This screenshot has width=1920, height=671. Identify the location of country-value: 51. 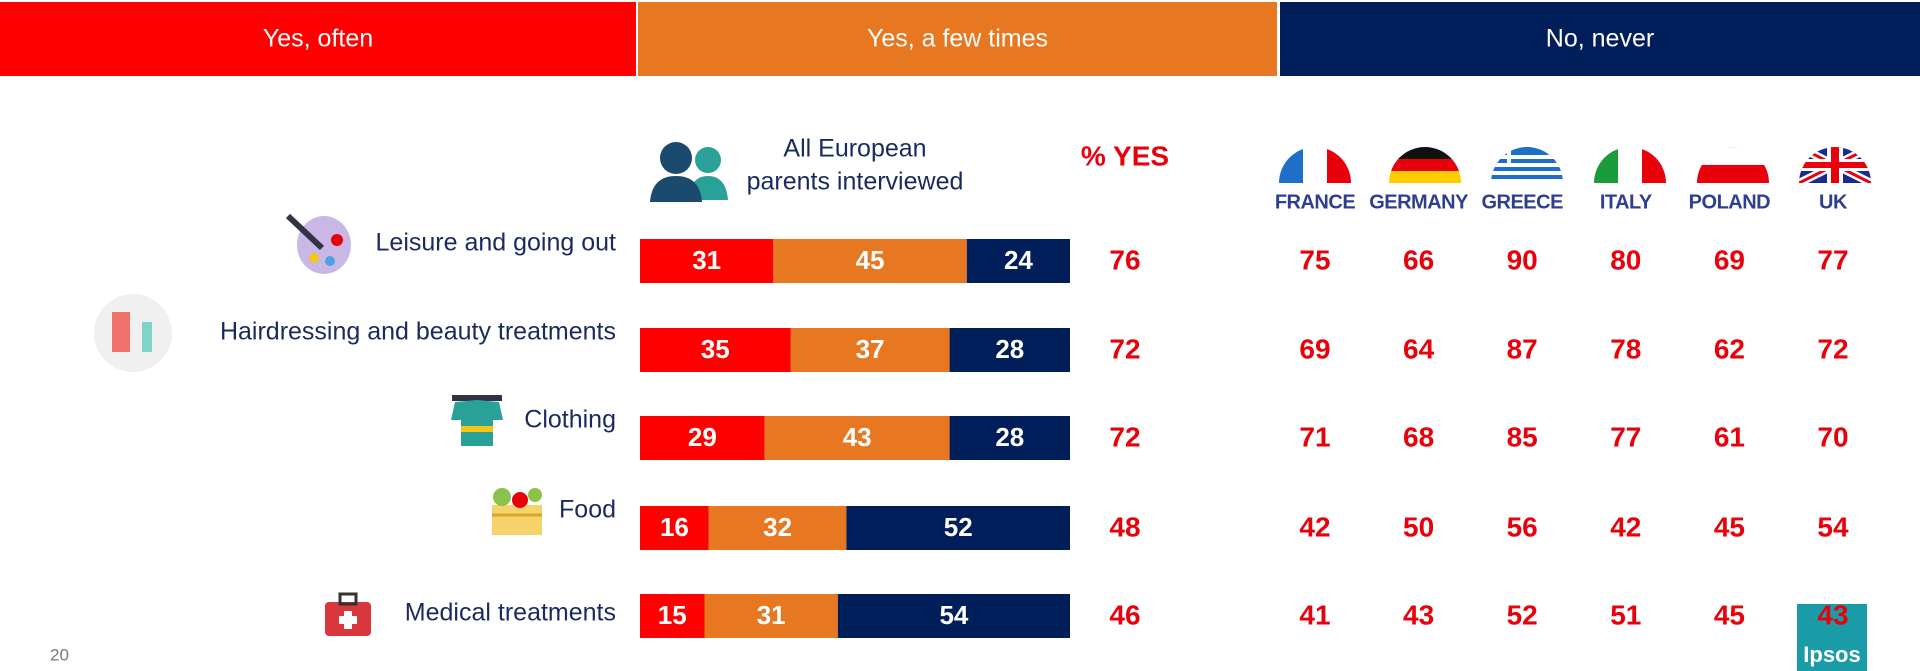
(1625, 614).